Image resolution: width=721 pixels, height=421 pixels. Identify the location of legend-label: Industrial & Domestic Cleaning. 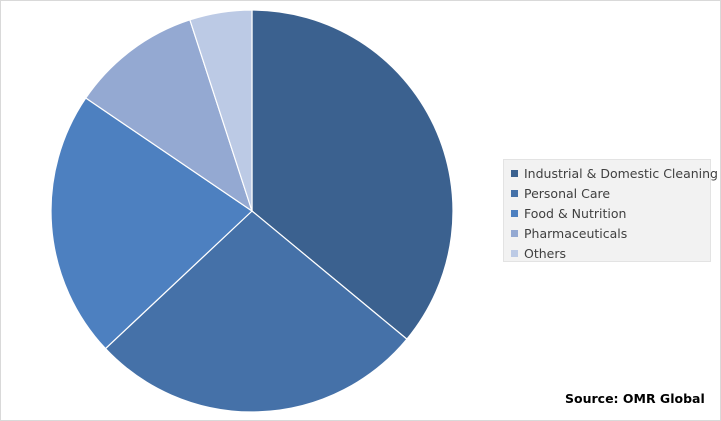
(621, 174).